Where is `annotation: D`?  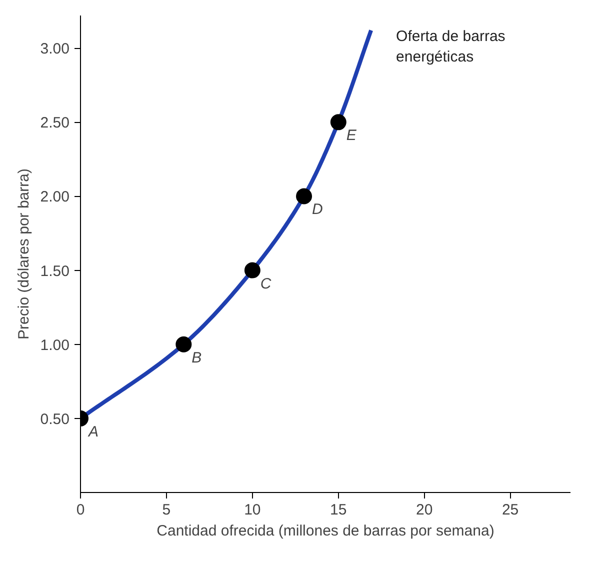
annotation: D is located at coordinates (318, 209).